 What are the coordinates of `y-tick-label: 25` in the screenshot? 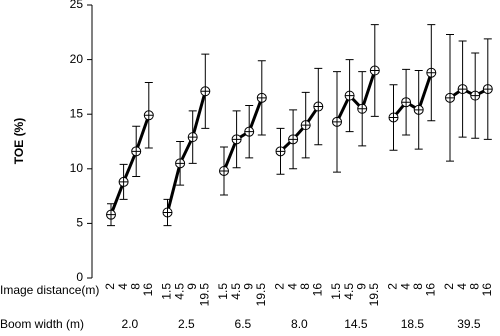 It's located at (77, 5).